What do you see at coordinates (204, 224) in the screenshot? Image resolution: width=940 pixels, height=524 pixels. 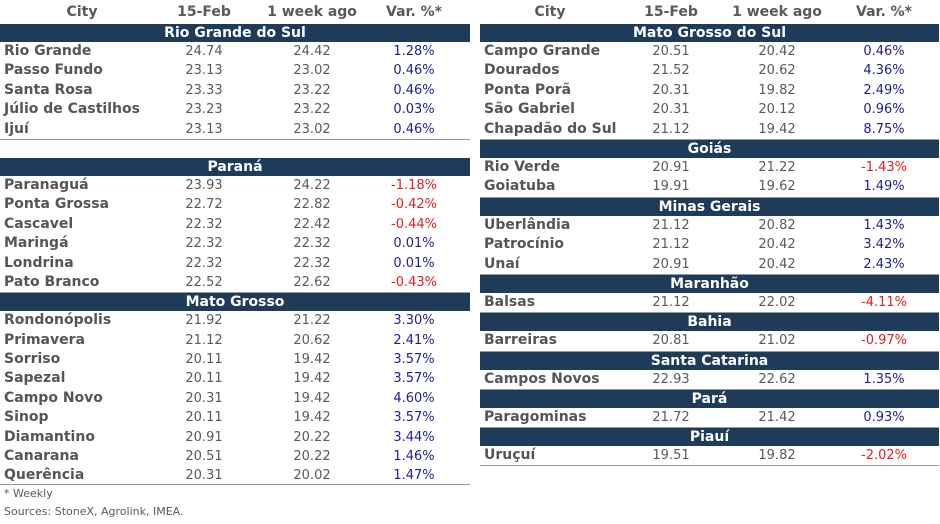 I see `price-current: 22.32` at bounding box center [204, 224].